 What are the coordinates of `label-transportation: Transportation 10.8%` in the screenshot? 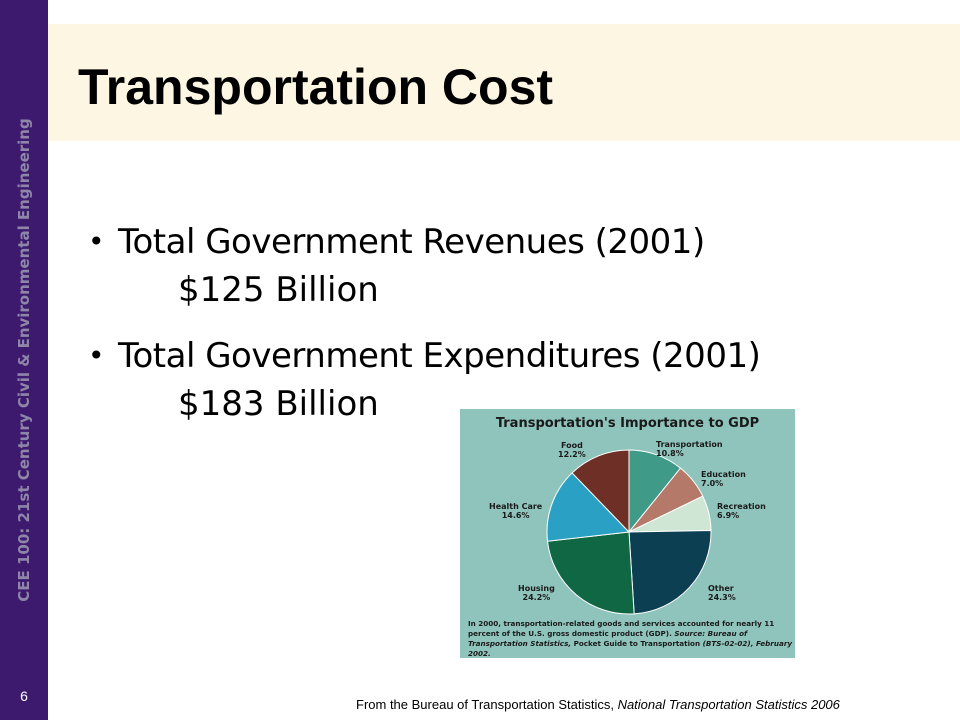 It's located at (689, 449).